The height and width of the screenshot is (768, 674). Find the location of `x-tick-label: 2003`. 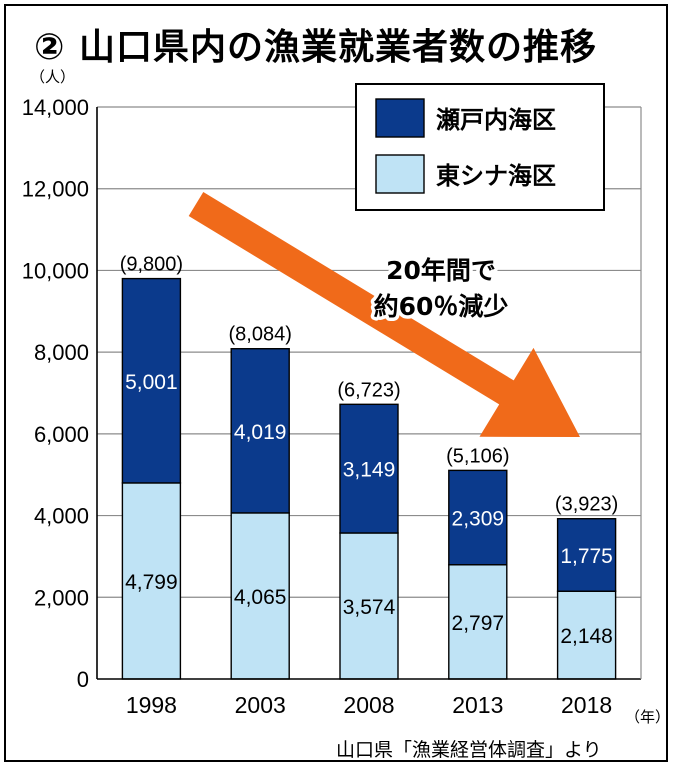

x-tick-label: 2003 is located at coordinates (260, 705).